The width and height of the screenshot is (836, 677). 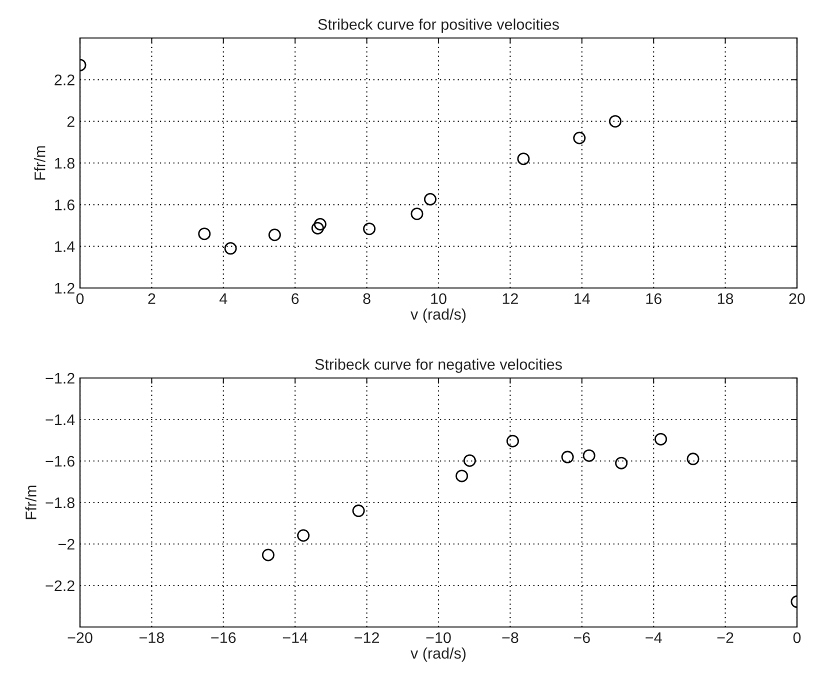 What do you see at coordinates (64, 80) in the screenshot?
I see `y-tick-label: 2.2` at bounding box center [64, 80].